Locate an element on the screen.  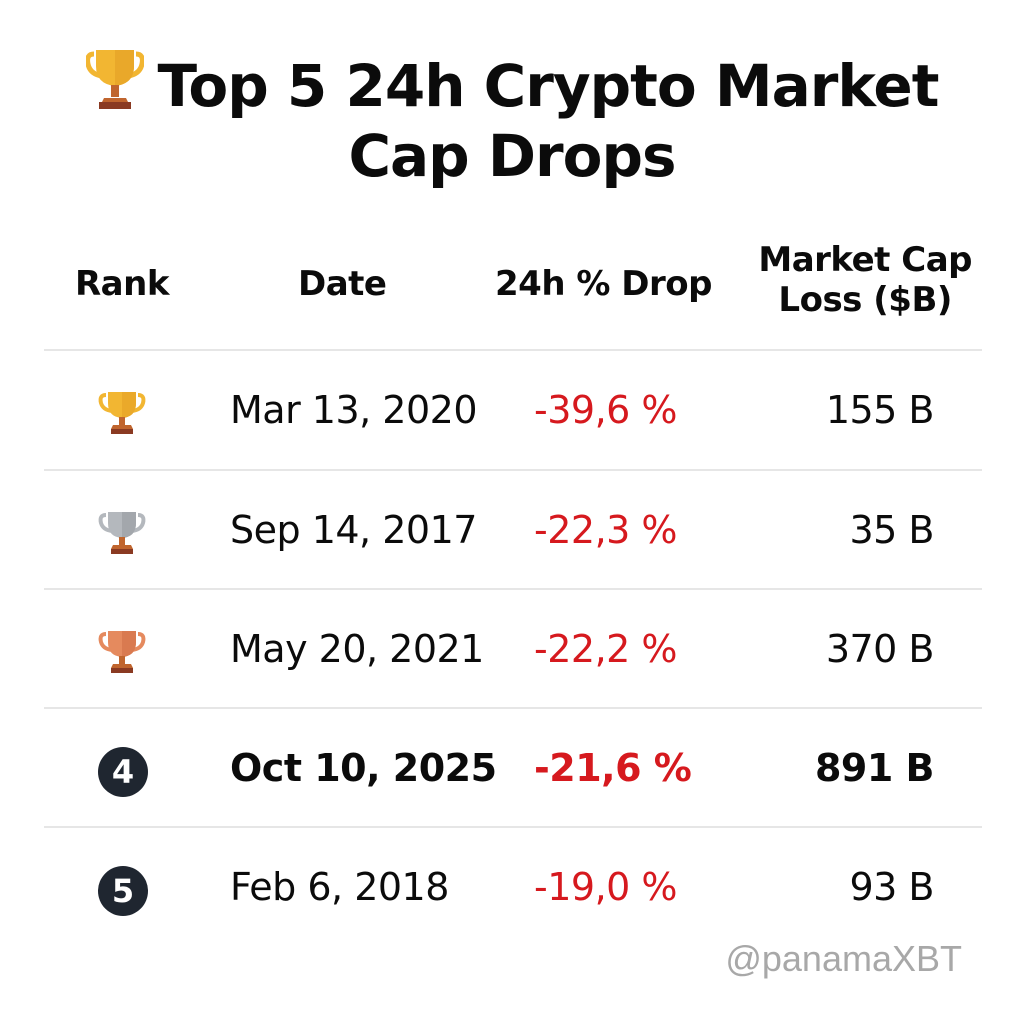
table-row: Sep 14, 2017 -22,3 % 35 B is located at coordinates (513, 530).